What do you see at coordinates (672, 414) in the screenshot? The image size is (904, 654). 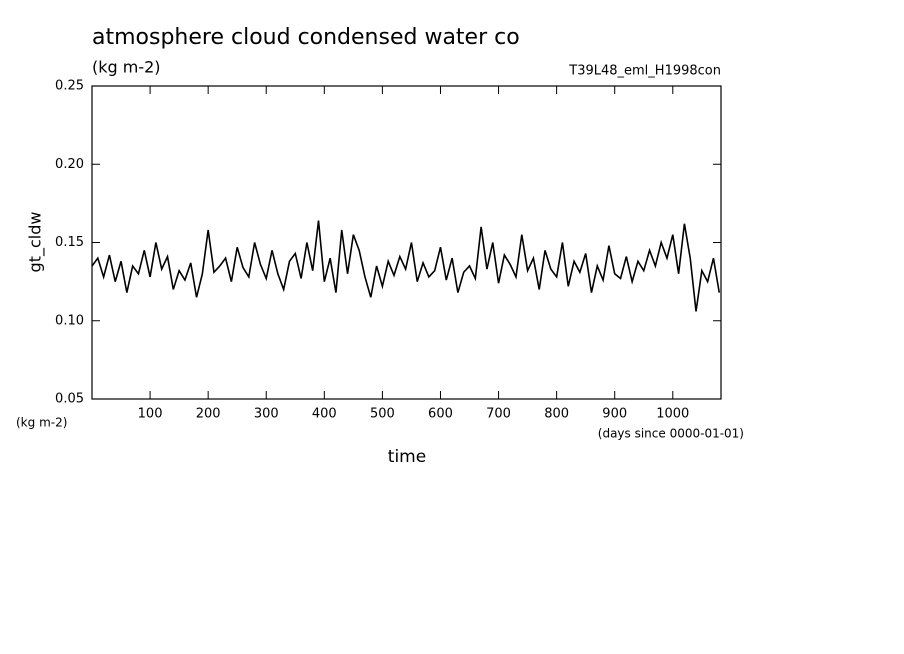 I see `x-tick-label: 1000` at bounding box center [672, 414].